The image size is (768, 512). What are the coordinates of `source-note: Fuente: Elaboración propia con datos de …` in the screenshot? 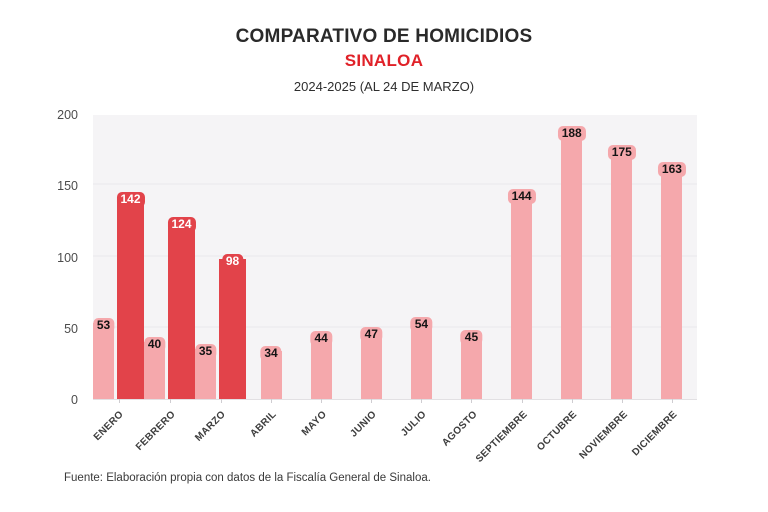 It's located at (247, 478).